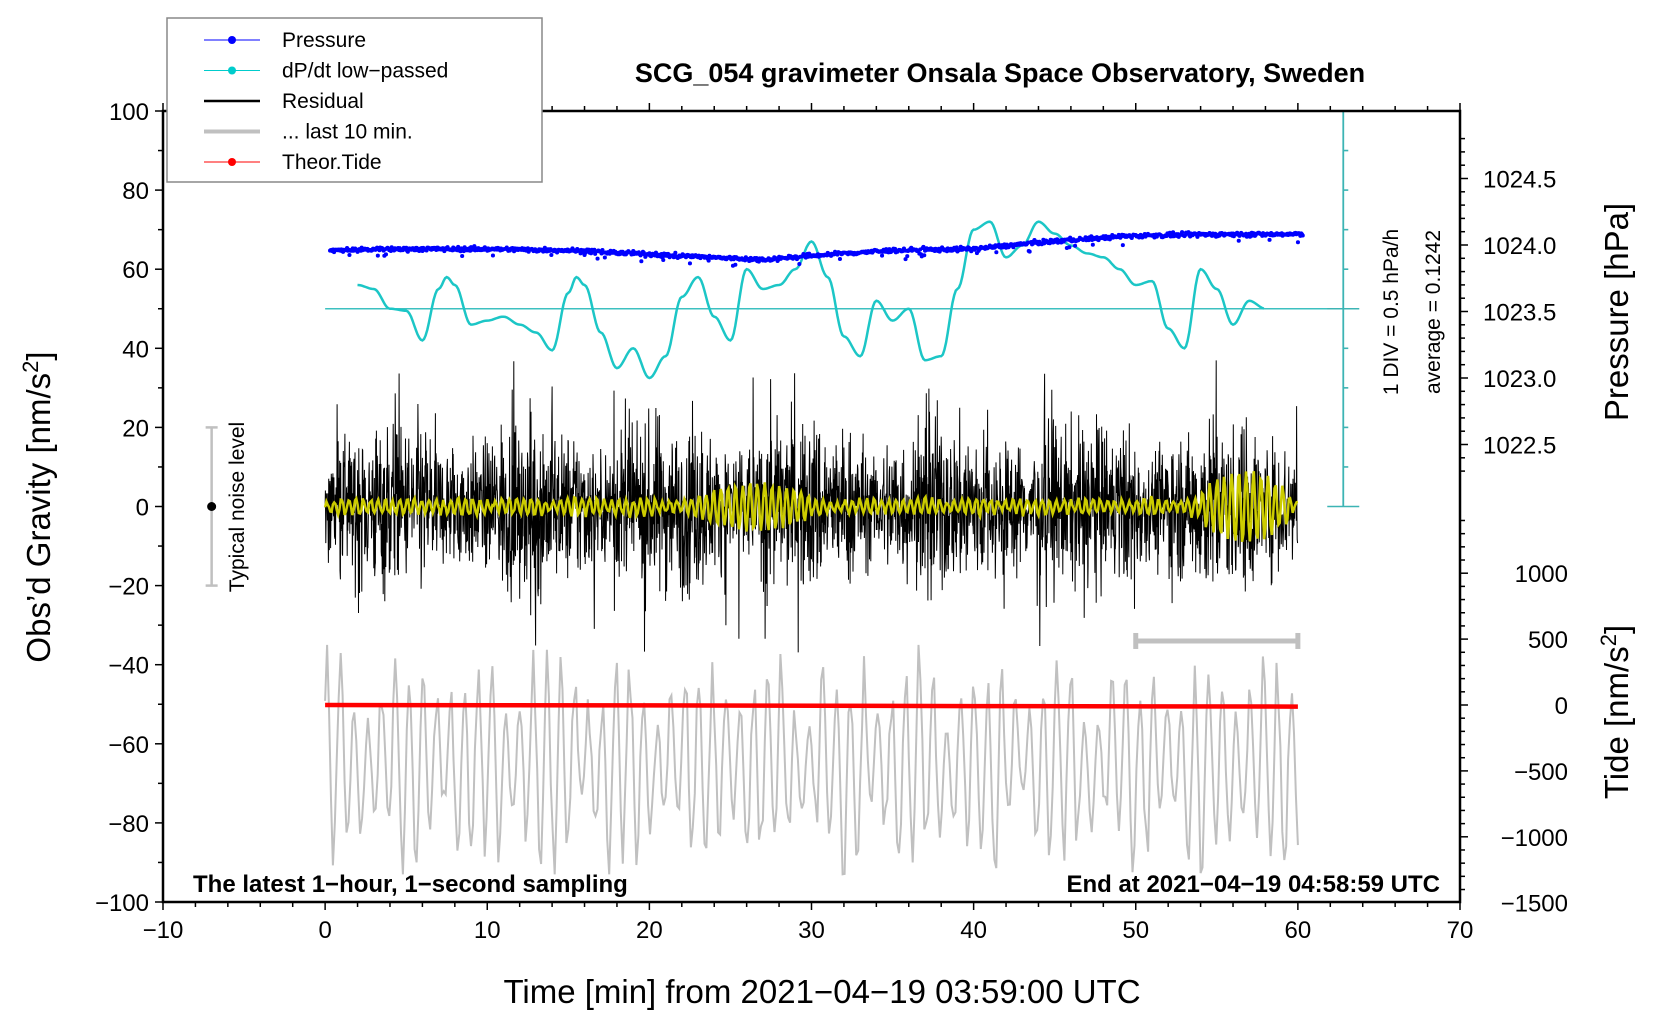  Describe the element at coordinates (973, 930) in the screenshot. I see `x-tick-label: 40` at that location.